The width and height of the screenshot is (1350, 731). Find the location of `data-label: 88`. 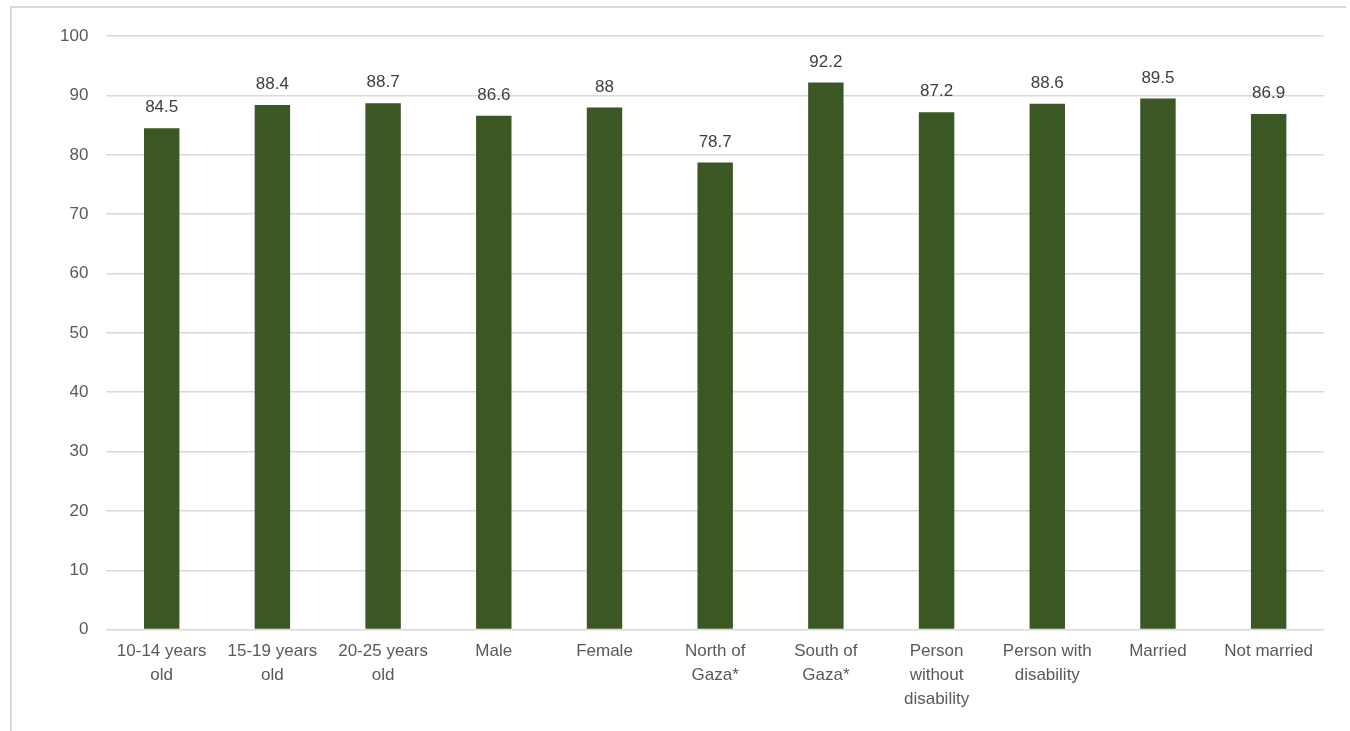

data-label: 88 is located at coordinates (604, 86).